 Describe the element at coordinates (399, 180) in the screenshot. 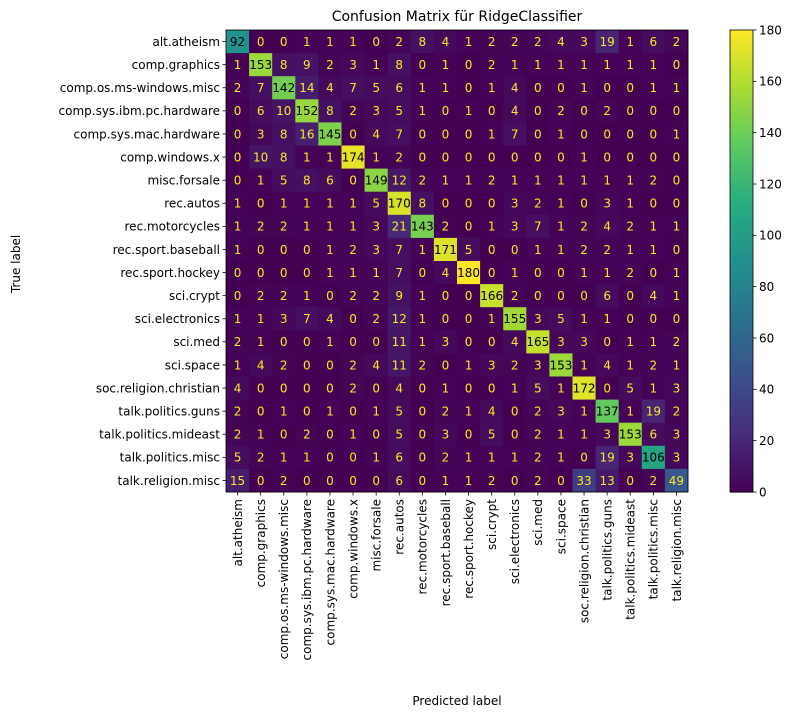

I see `cell-value-label: 12` at that location.